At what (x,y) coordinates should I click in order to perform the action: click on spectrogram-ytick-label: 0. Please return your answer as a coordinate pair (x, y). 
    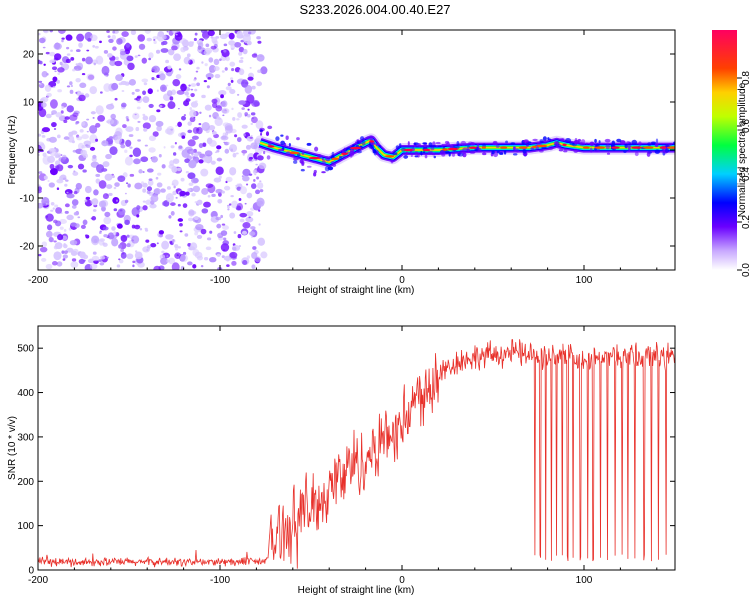
    Looking at the image, I should click on (31, 151).